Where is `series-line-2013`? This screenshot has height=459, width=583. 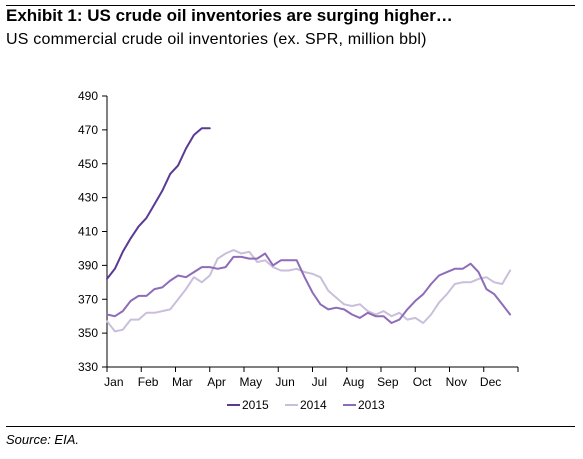 series-line-2013 is located at coordinates (309, 288).